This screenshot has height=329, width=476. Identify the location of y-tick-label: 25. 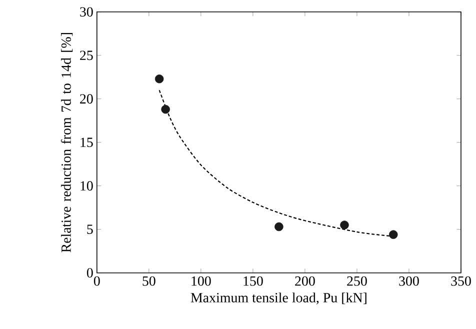
(86, 55).